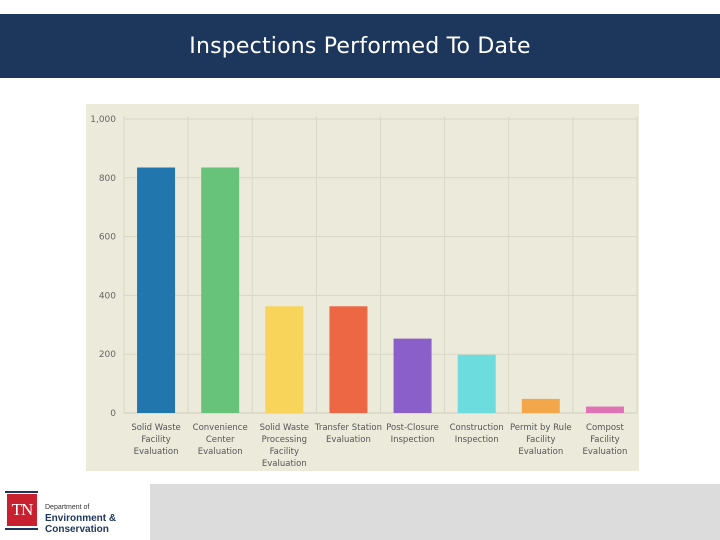 The width and height of the screenshot is (720, 540). What do you see at coordinates (284, 440) in the screenshot?
I see `x-tick-label-line: Processing` at bounding box center [284, 440].